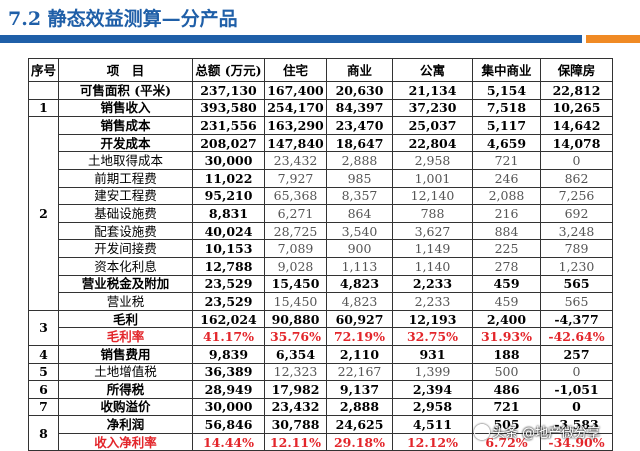  I want to click on value-cell: 84,397, so click(359, 108).